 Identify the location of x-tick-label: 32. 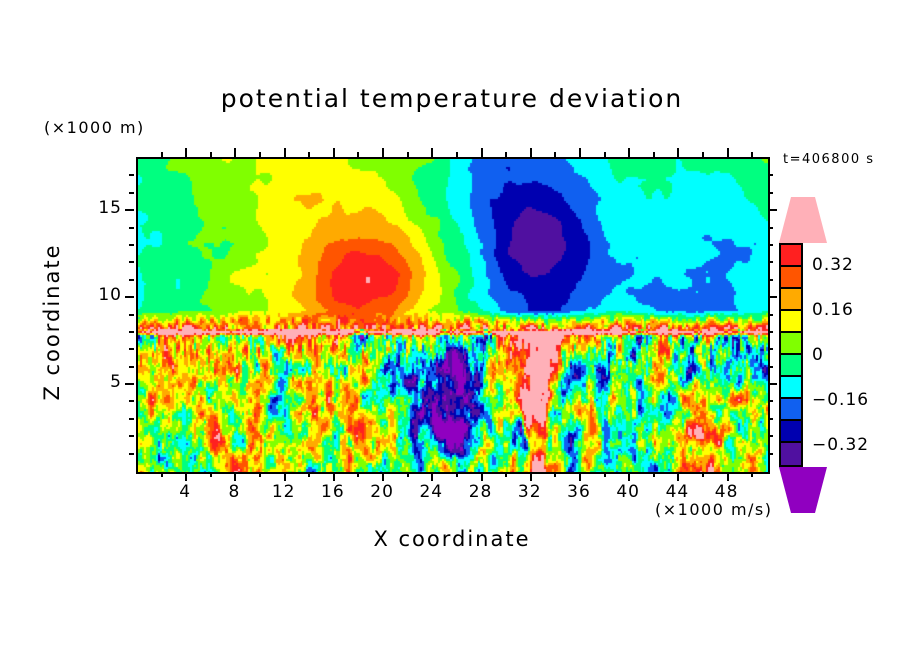
(529, 492).